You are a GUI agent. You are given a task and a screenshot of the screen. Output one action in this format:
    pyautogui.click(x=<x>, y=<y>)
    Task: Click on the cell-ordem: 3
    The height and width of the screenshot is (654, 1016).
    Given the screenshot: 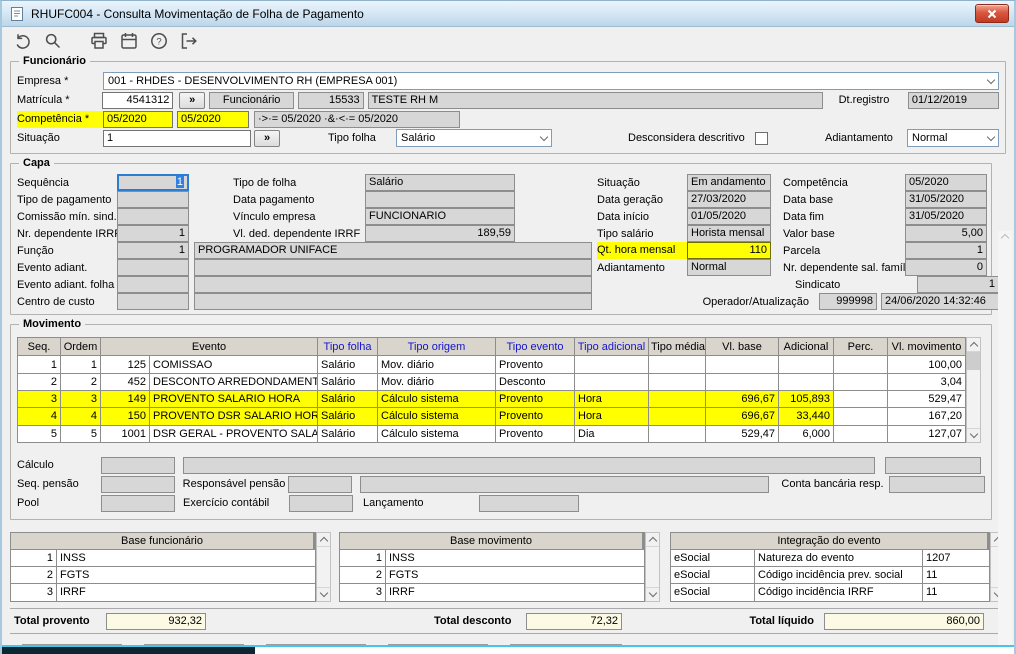 What is the action you would take?
    pyautogui.click(x=80, y=399)
    